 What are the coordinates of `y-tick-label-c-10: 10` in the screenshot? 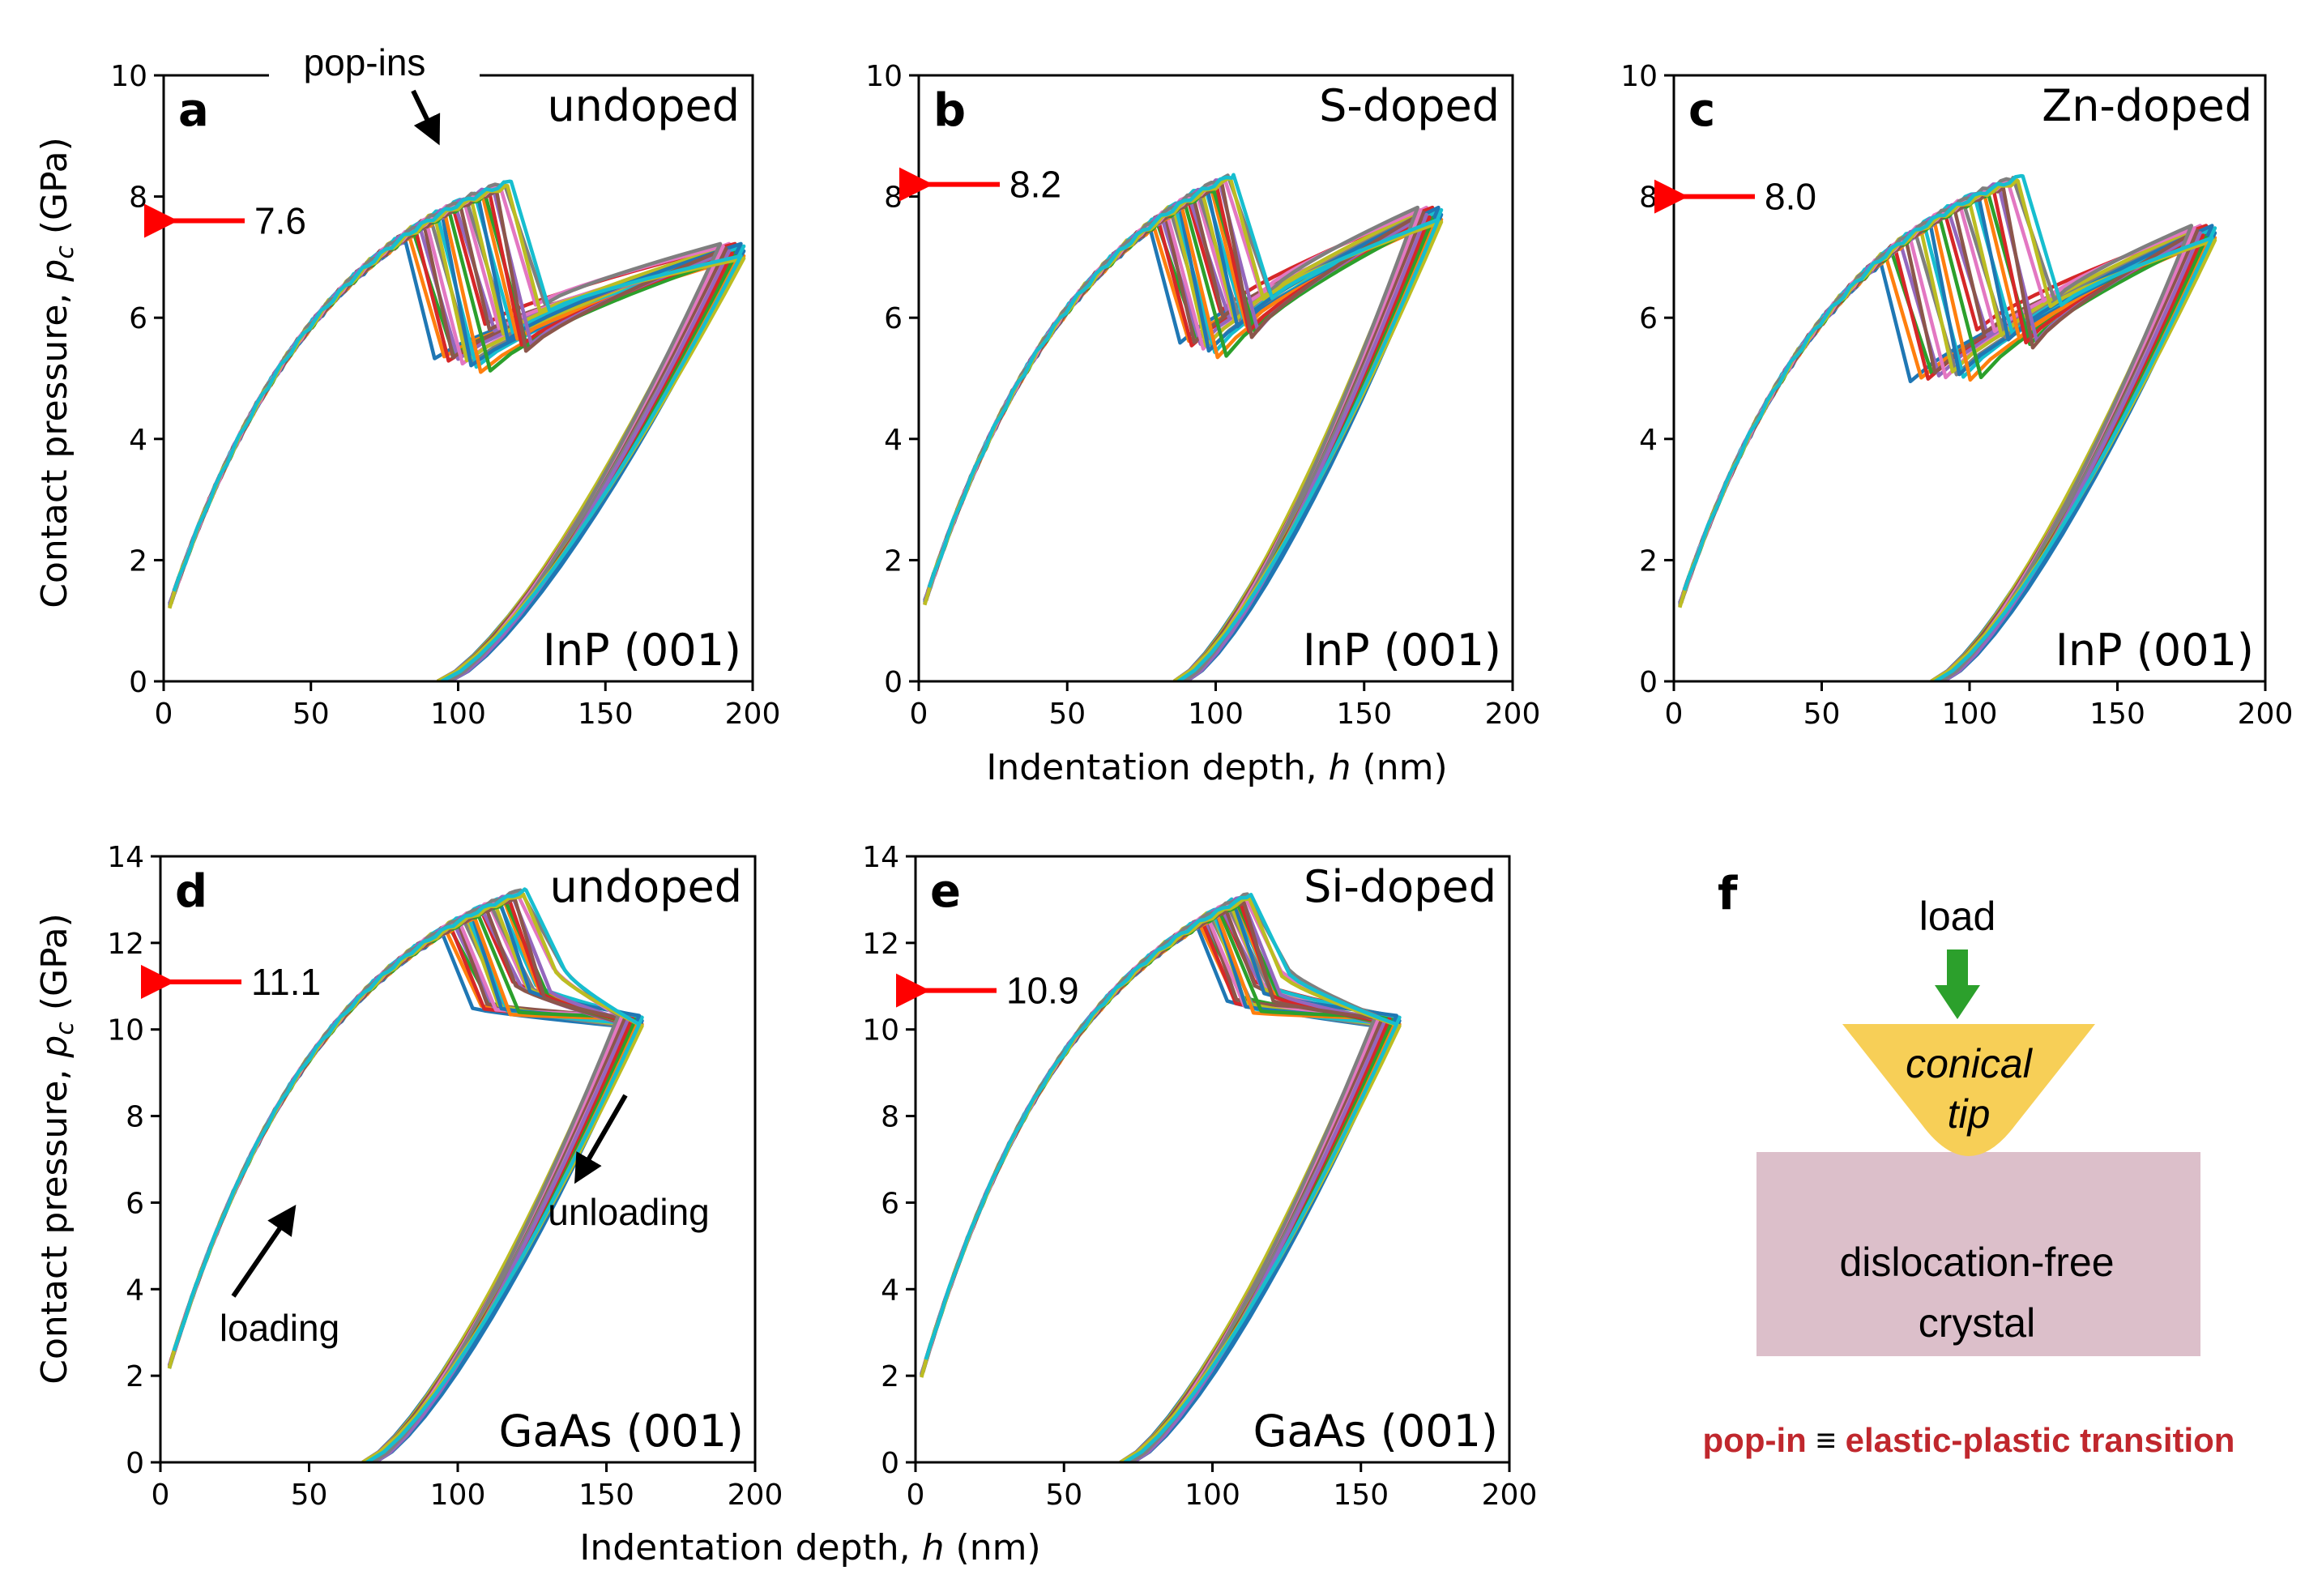 It's located at (1639, 76).